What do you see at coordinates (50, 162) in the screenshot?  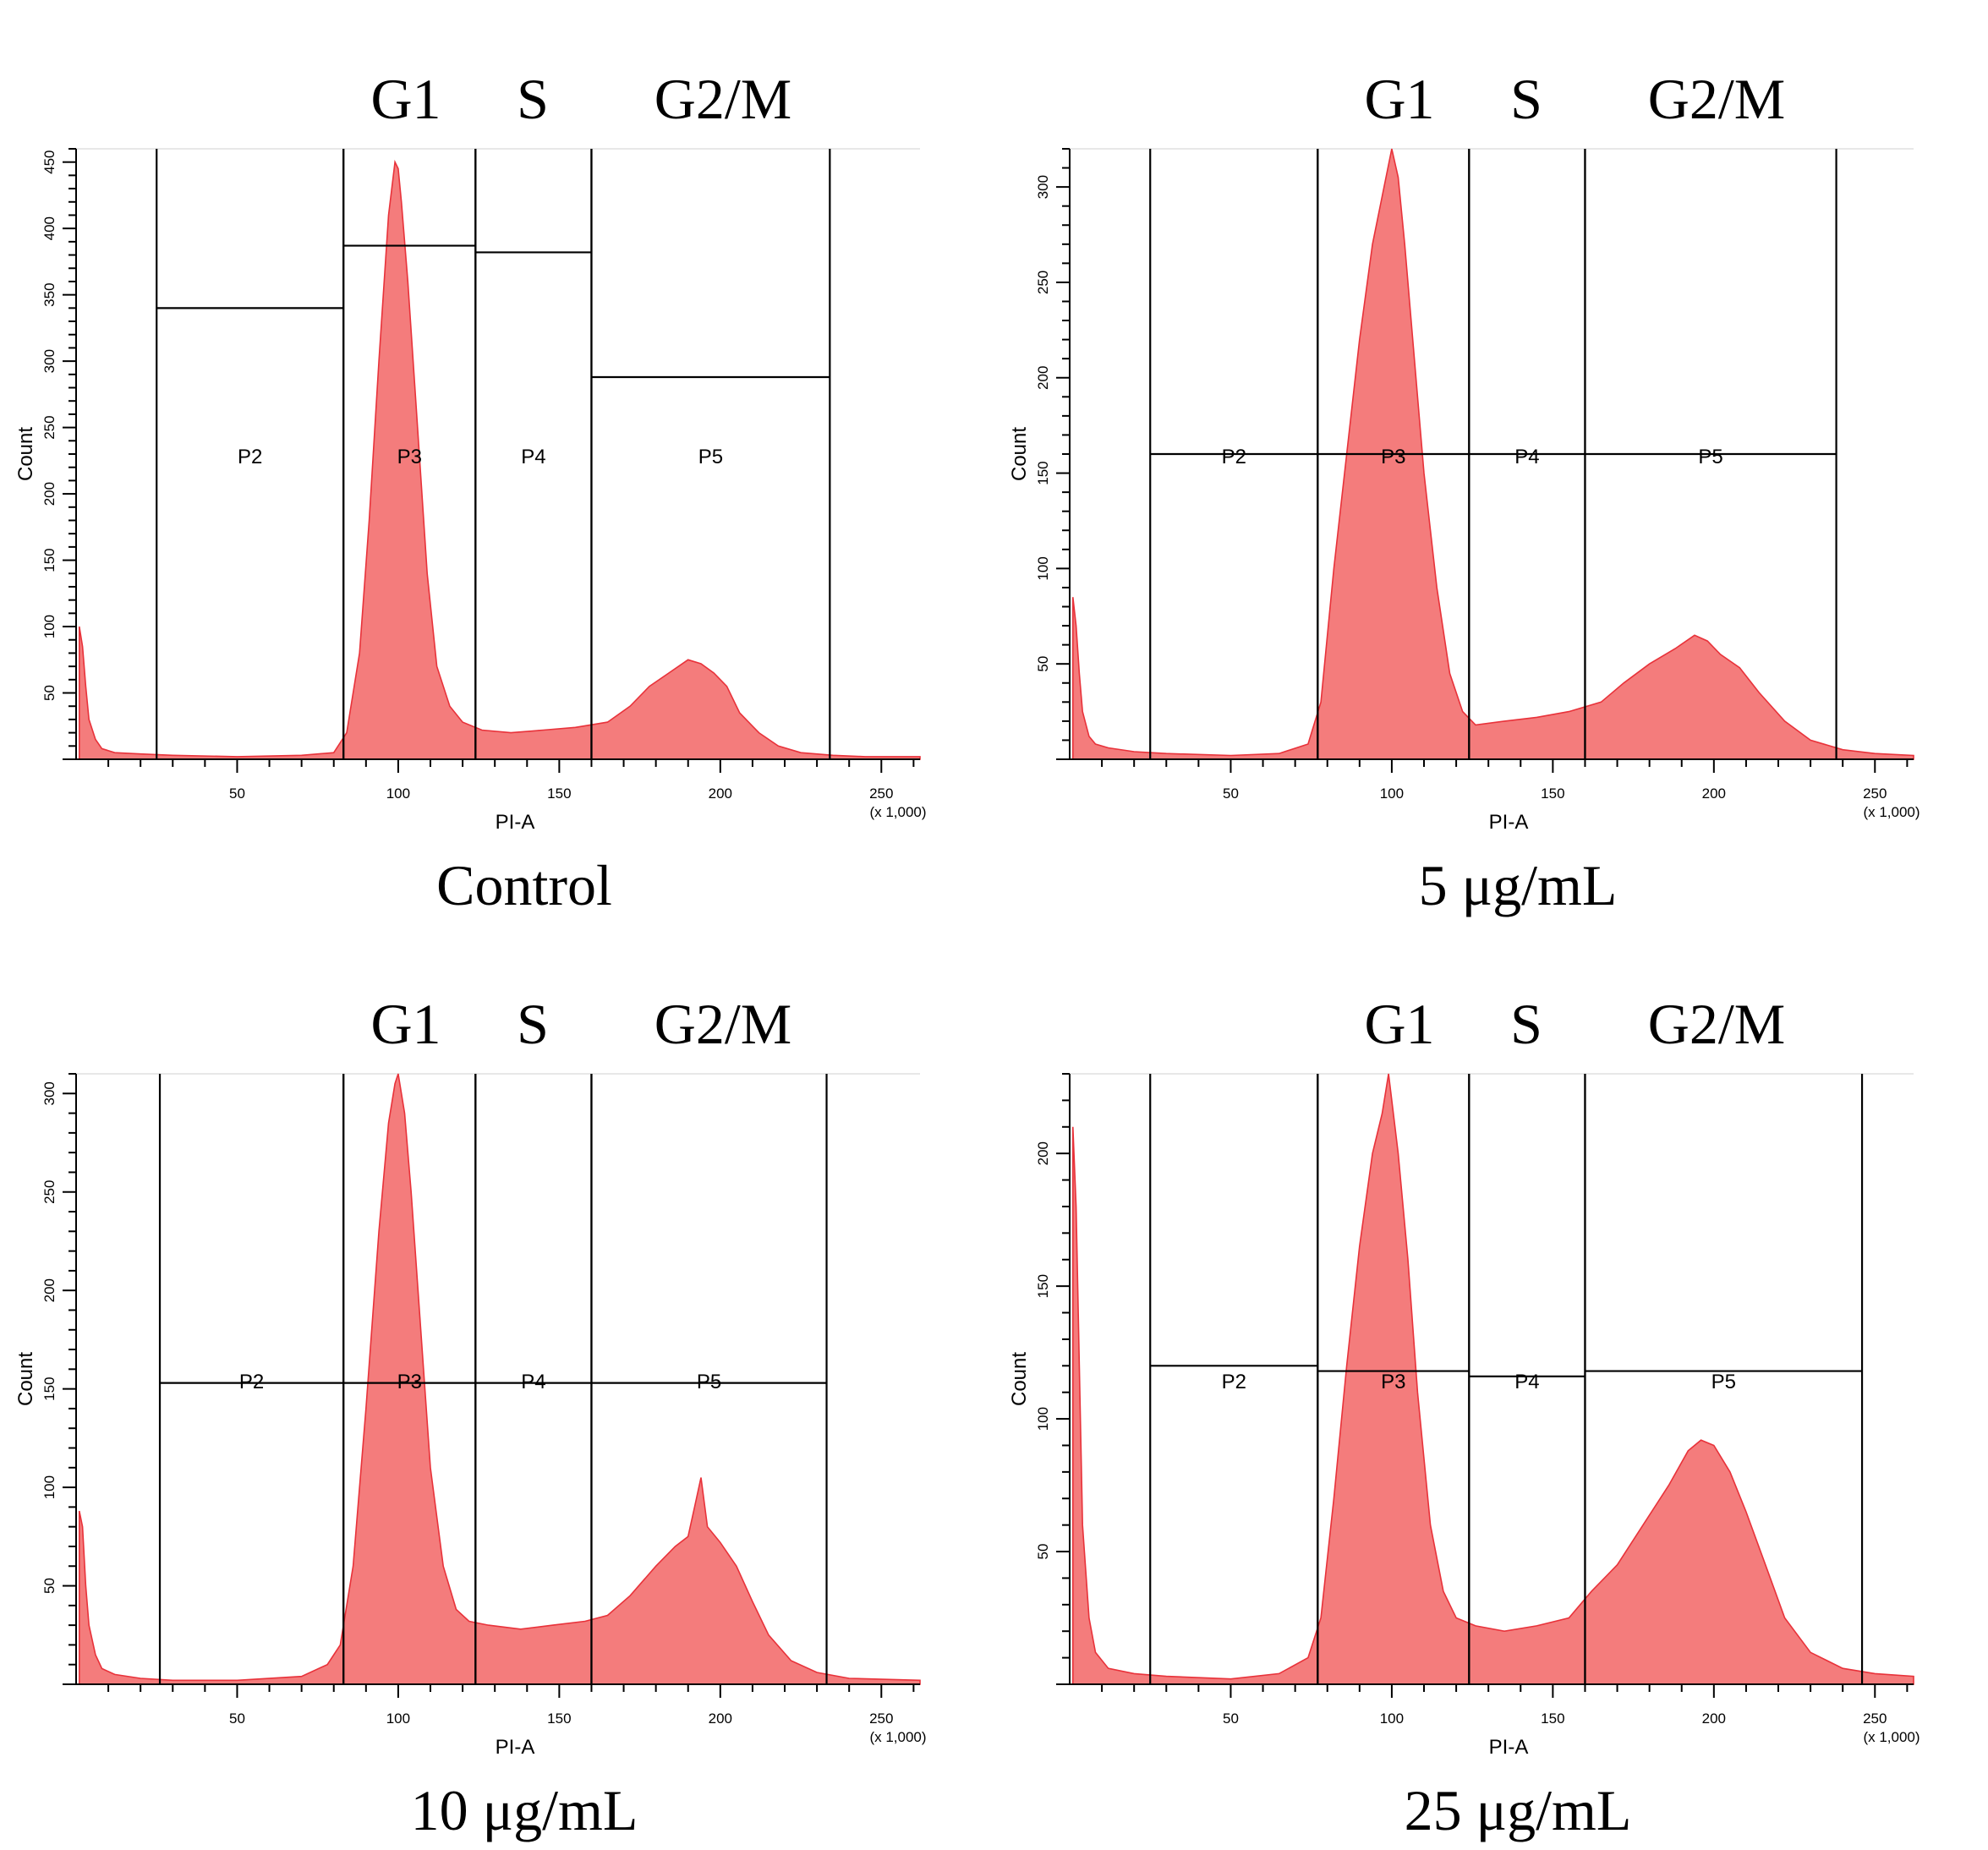 I see `y-tick-label-450: 450` at bounding box center [50, 162].